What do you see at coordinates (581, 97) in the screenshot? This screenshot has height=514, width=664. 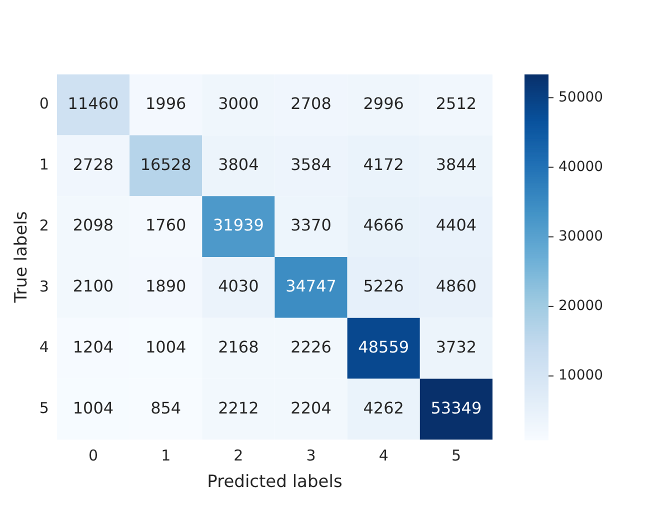 I see `color-bar-label: 50000` at bounding box center [581, 97].